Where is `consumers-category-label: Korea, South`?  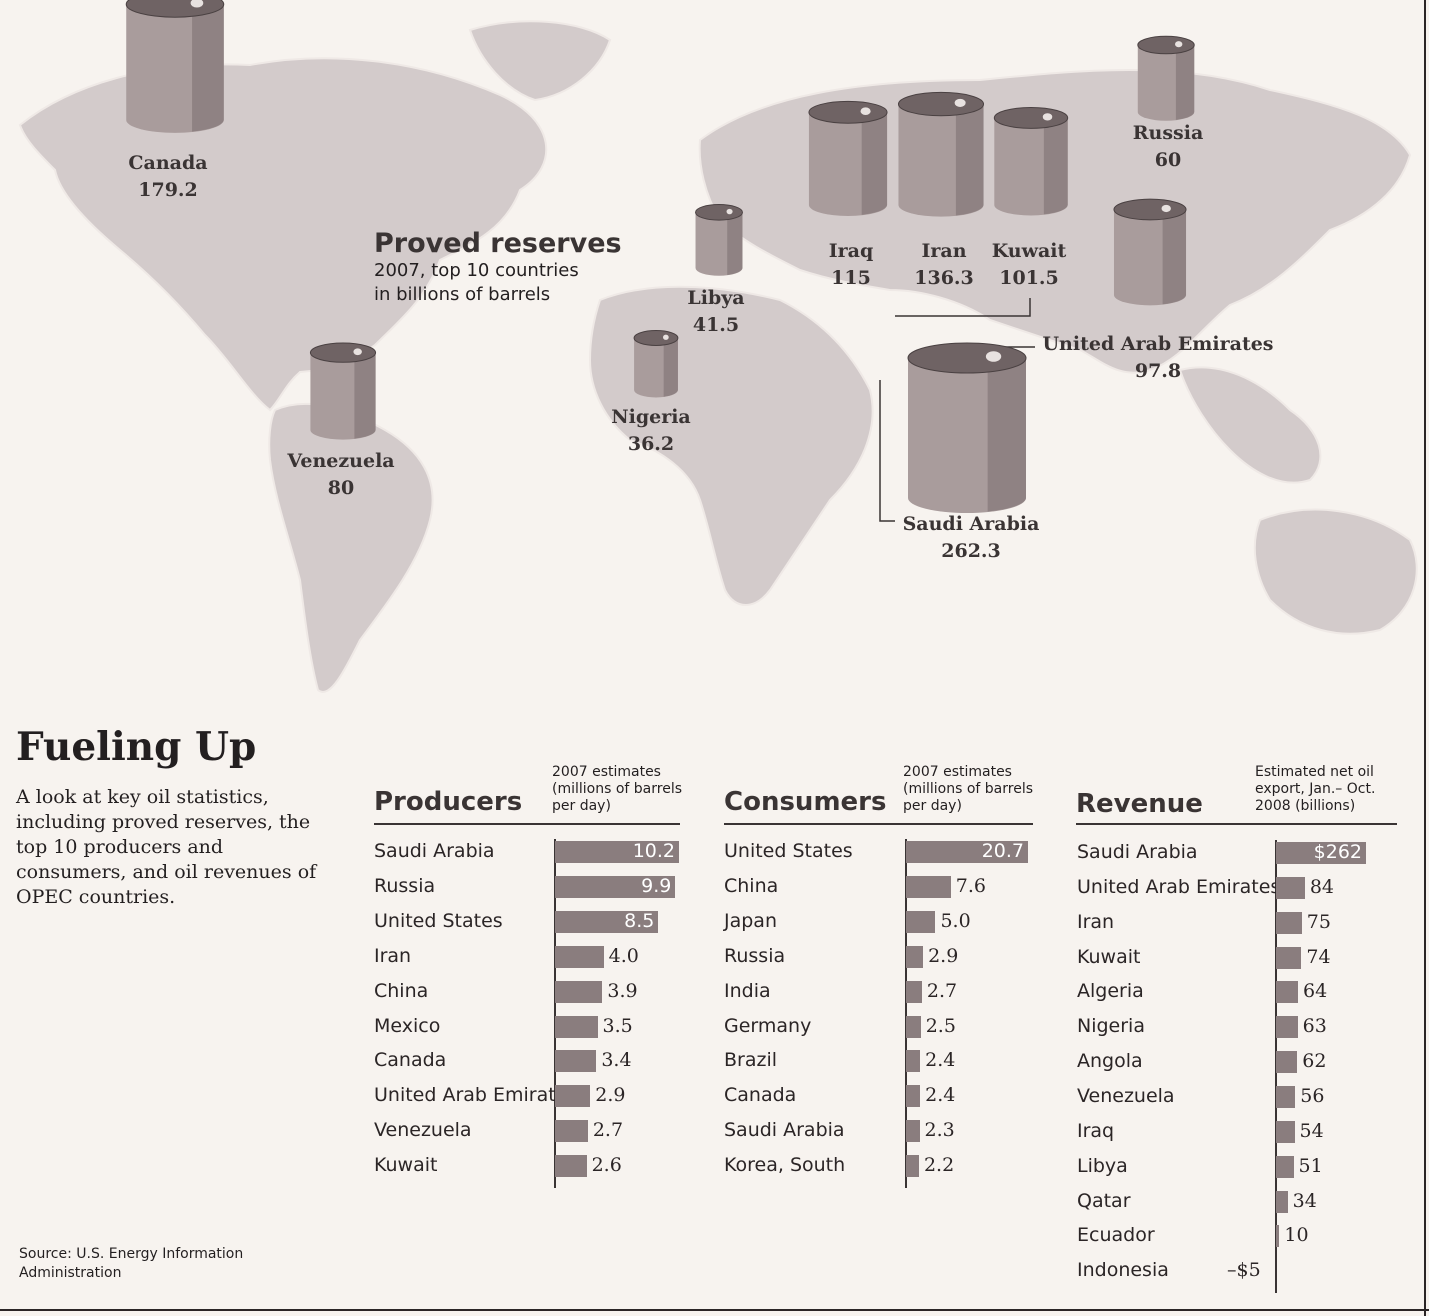 consumers-category-label: Korea, South is located at coordinates (785, 1165).